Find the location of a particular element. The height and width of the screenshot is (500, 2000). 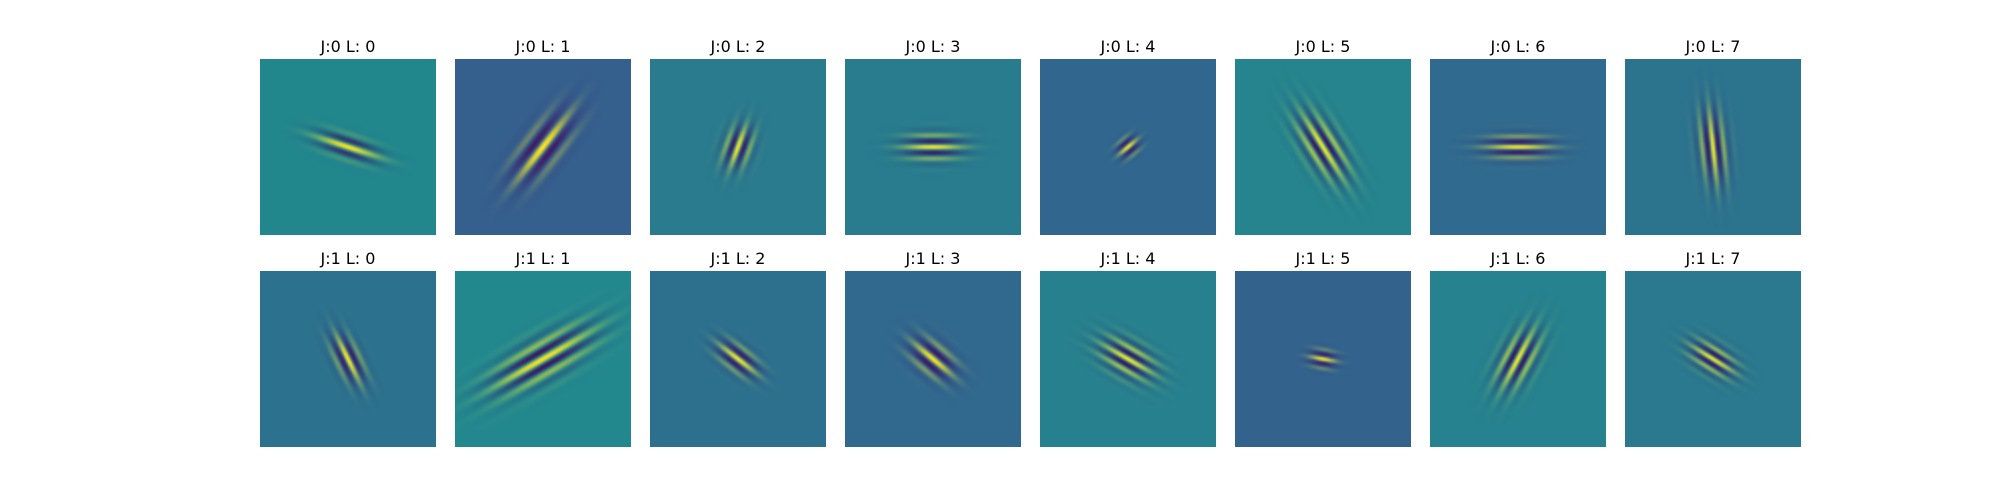

filter-panel: J:1 L: 5 is located at coordinates (1323, 348).